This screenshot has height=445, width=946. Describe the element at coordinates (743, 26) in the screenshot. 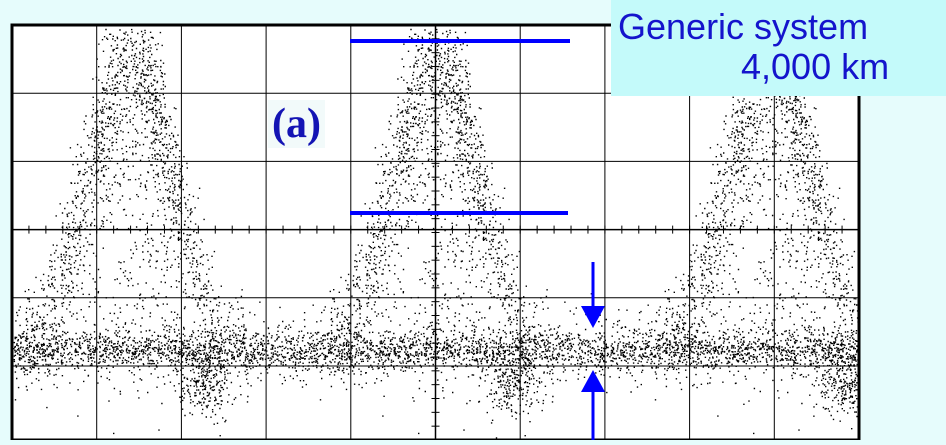

I see `title-line-system: Generic system` at that location.